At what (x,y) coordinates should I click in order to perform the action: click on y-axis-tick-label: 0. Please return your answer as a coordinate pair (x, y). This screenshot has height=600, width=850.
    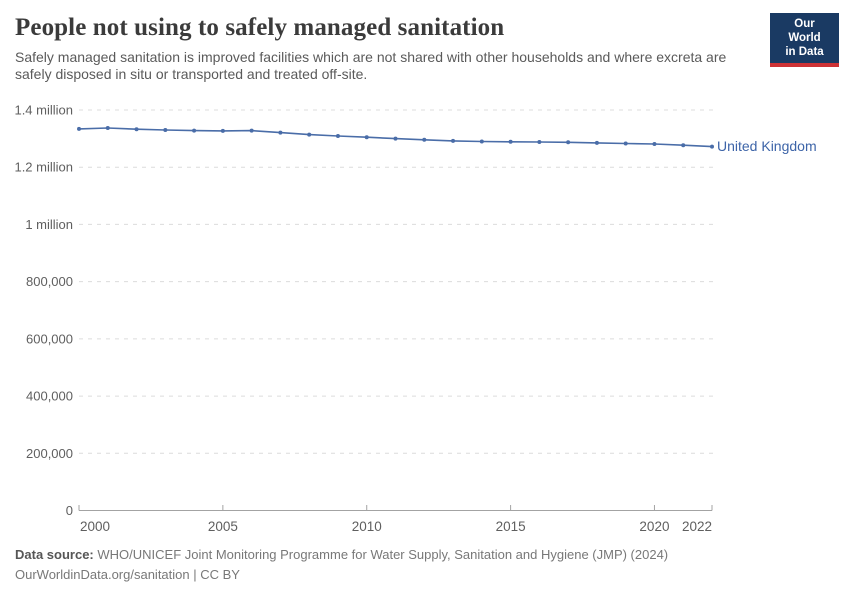
    Looking at the image, I should click on (69, 510).